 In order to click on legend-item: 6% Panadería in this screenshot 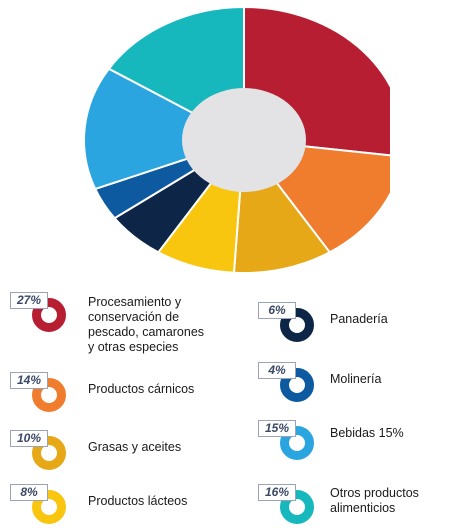, I will do `click(357, 323)`.